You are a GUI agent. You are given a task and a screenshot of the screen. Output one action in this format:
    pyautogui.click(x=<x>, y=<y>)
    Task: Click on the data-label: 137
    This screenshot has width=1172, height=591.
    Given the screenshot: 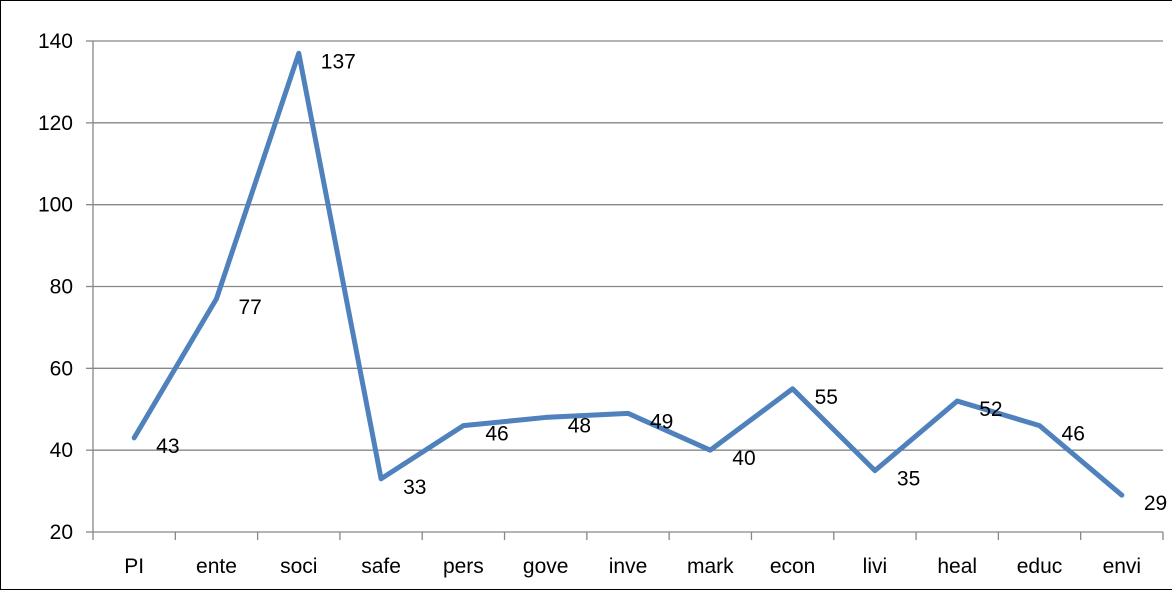 What is the action you would take?
    pyautogui.click(x=338, y=61)
    